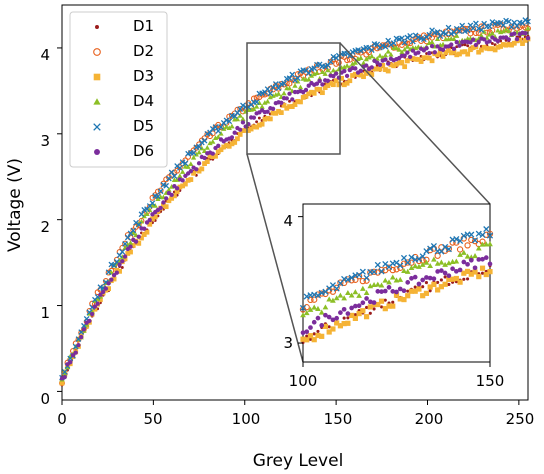 The height and width of the screenshot is (474, 544). What do you see at coordinates (152, 419) in the screenshot?
I see `x-tick-label: 50` at bounding box center [152, 419].